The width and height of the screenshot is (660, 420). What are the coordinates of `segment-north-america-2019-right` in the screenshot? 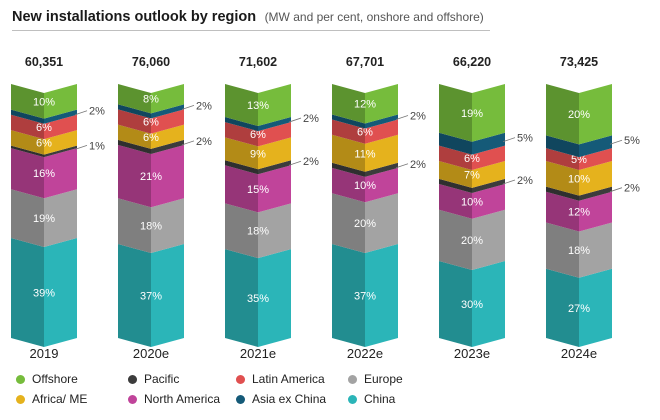 It's located at (60, 173).